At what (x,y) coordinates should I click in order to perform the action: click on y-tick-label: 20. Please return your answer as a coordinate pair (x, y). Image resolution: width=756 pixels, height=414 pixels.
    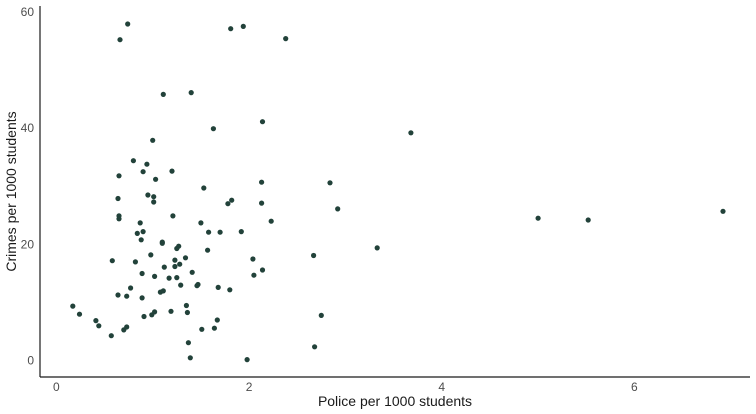
    Looking at the image, I should click on (28, 244).